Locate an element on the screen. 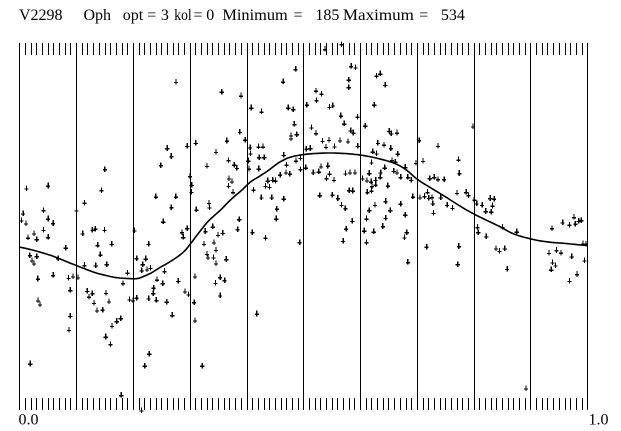 This screenshot has height=431, width=621. svg-text: opt is located at coordinates (133, 15).